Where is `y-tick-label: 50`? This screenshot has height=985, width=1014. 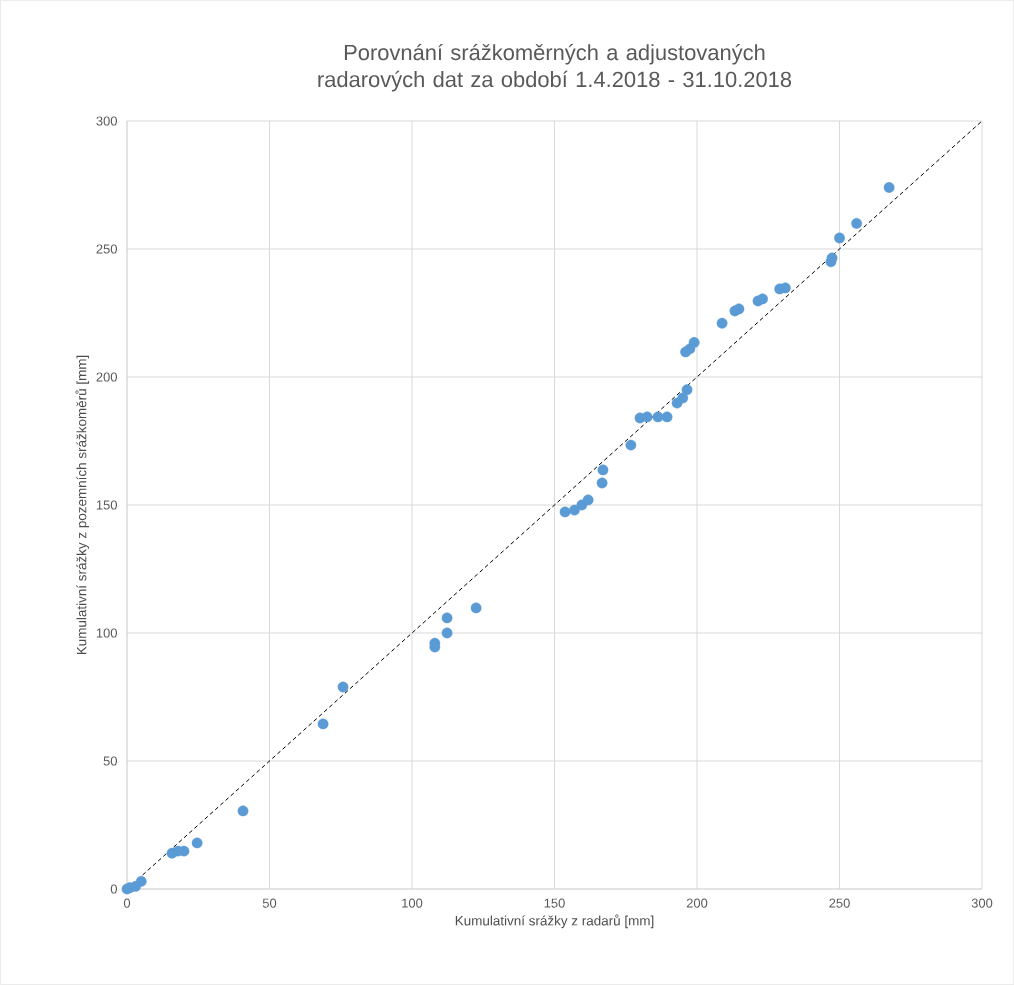
y-tick-label: 50 is located at coordinates (110, 761).